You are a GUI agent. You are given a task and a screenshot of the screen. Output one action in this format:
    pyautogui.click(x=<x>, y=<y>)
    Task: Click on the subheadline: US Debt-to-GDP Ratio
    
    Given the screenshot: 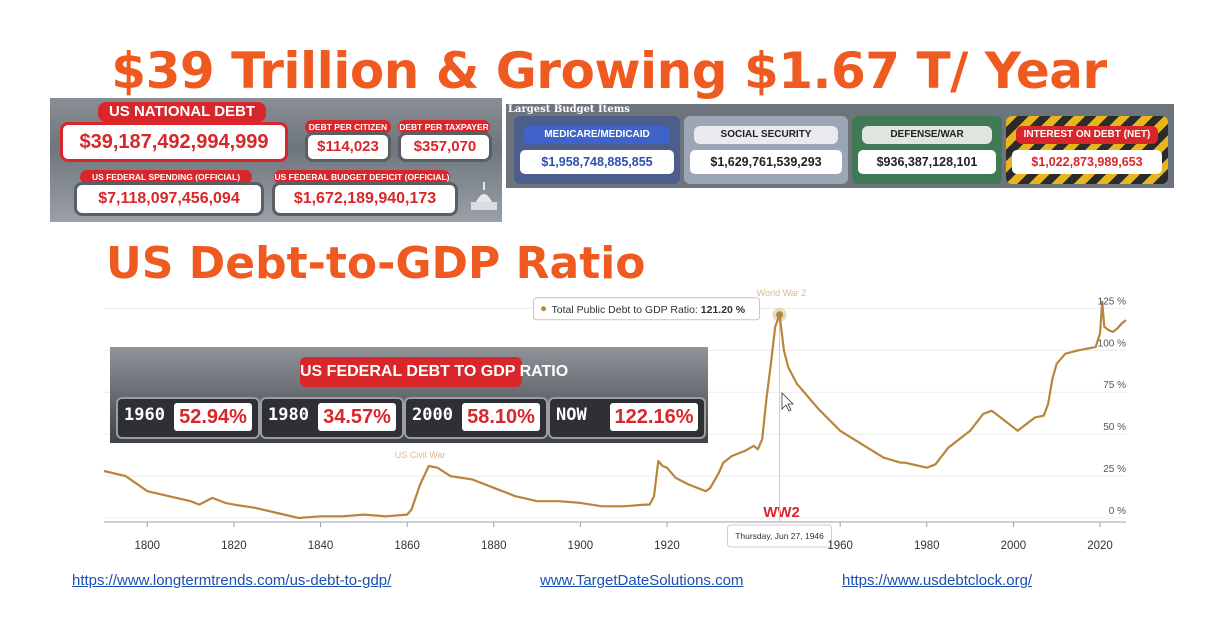 What is the action you would take?
    pyautogui.click(x=376, y=263)
    